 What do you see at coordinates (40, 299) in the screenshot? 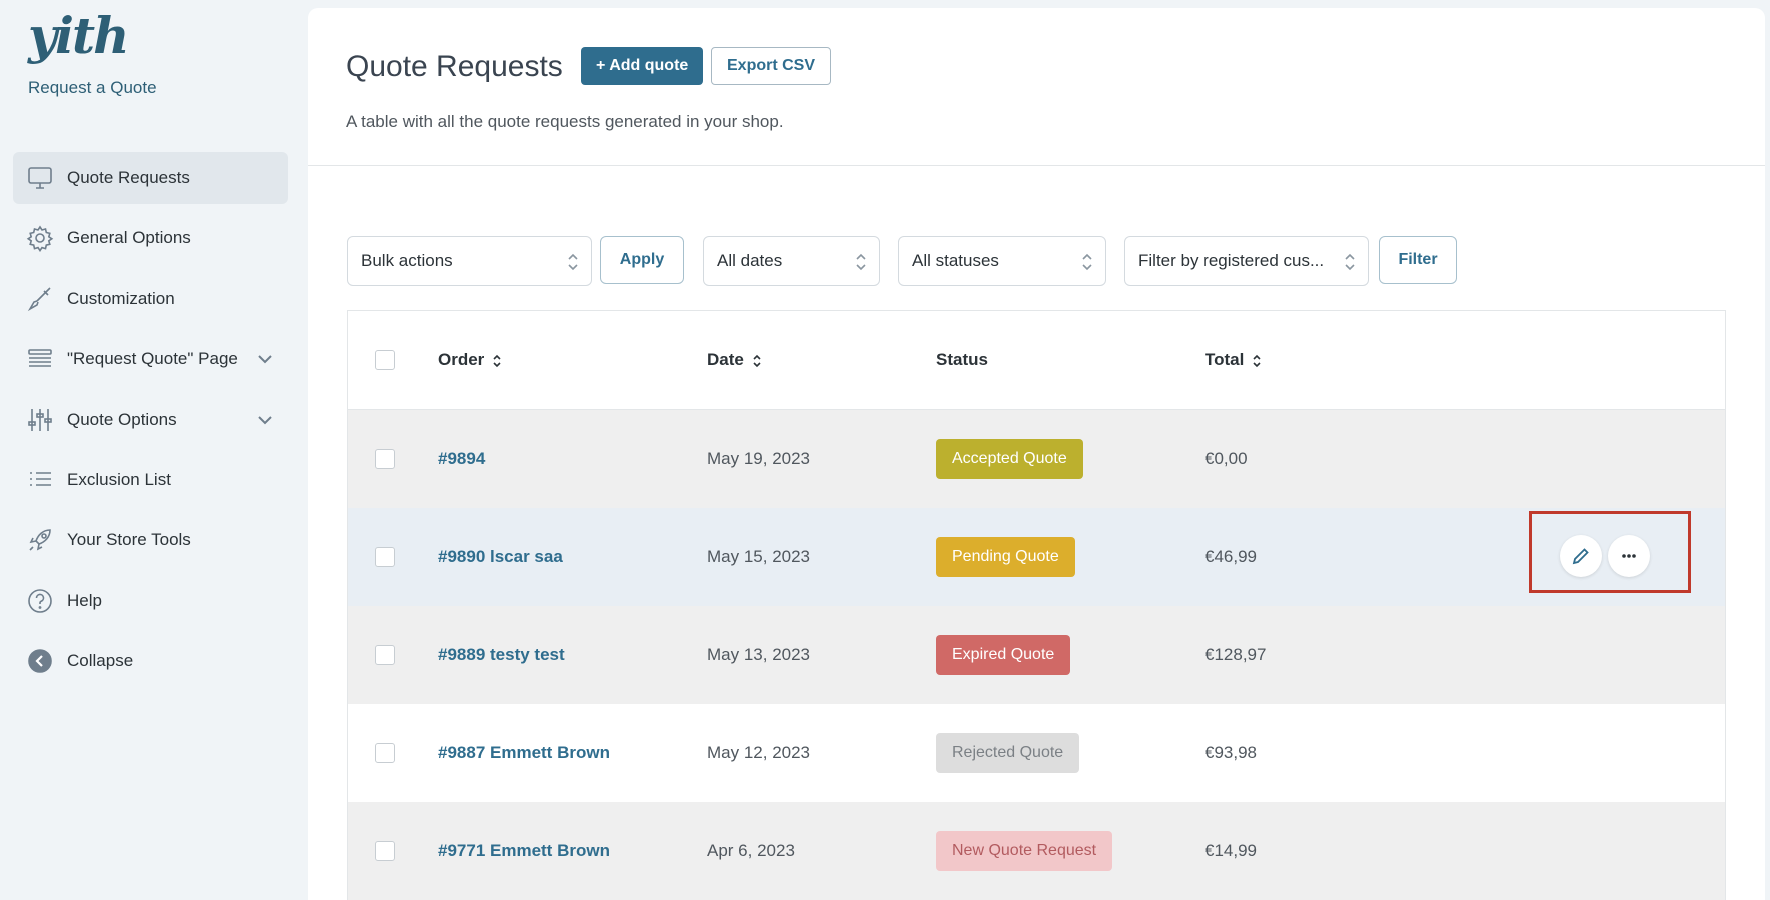
I see `brush-icon` at bounding box center [40, 299].